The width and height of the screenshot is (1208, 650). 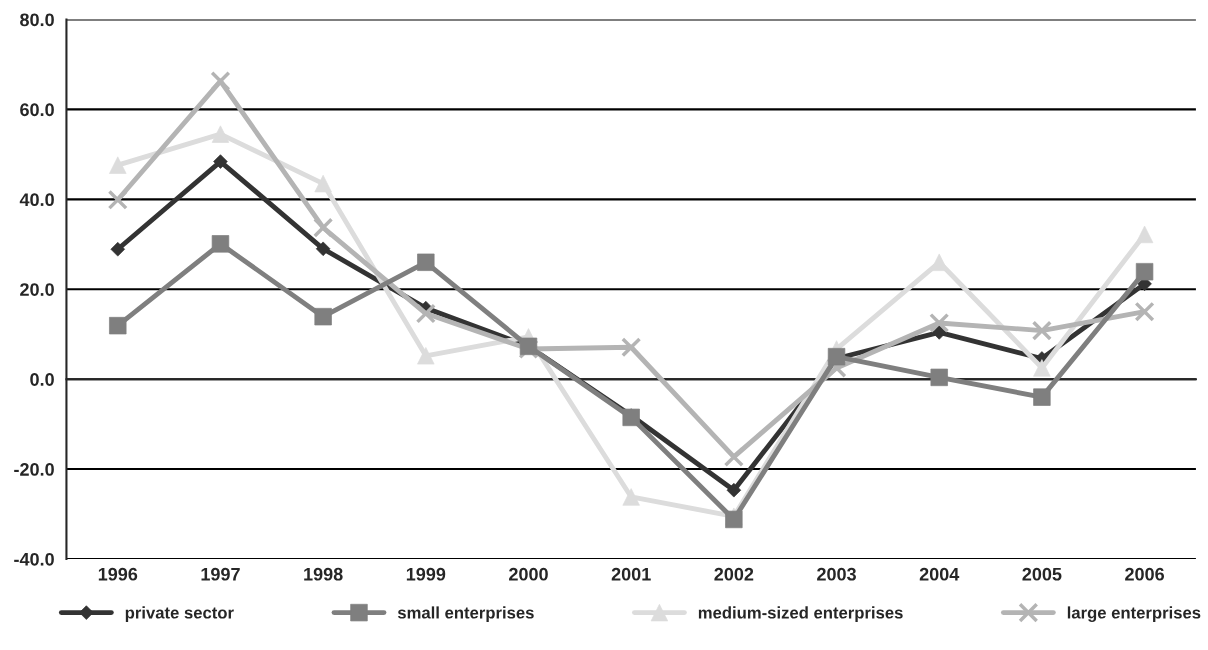 What do you see at coordinates (836, 574) in the screenshot?
I see `x-tick-label: 2003` at bounding box center [836, 574].